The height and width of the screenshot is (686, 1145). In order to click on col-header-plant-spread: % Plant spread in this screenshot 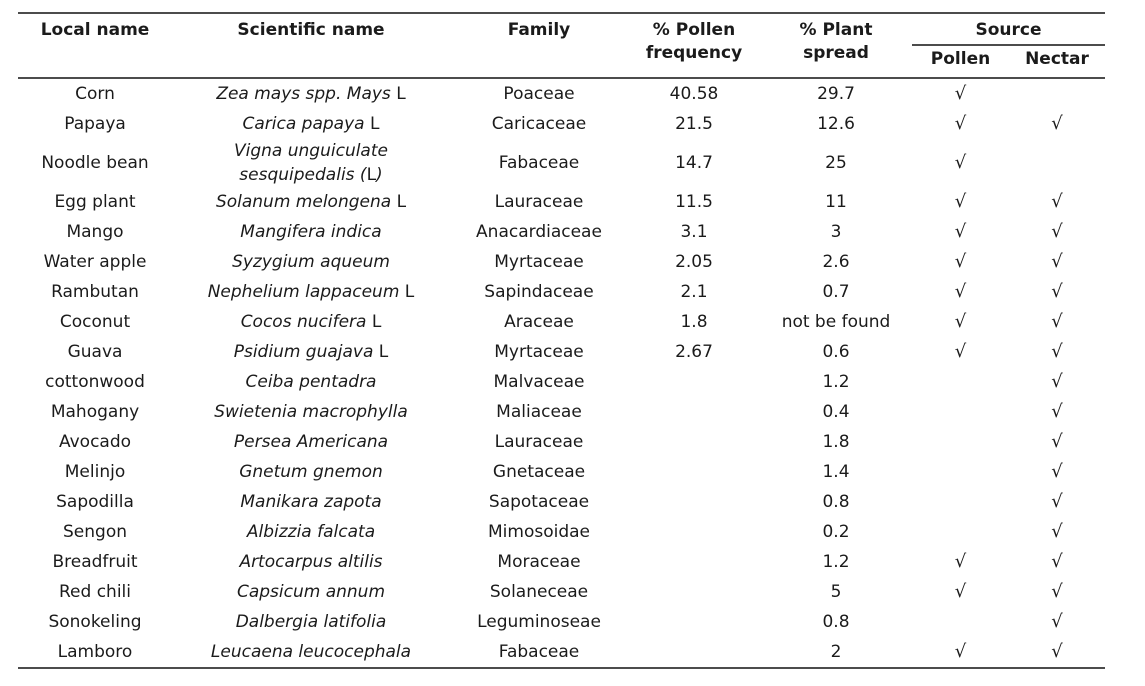, I will do `click(836, 45)`.